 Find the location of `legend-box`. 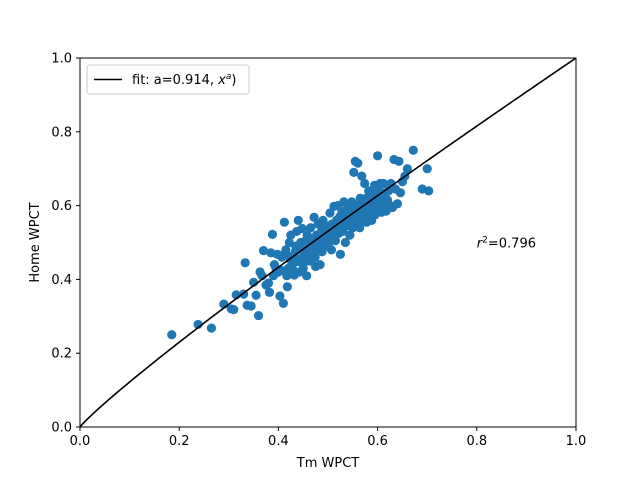

legend-box is located at coordinates (168, 79).